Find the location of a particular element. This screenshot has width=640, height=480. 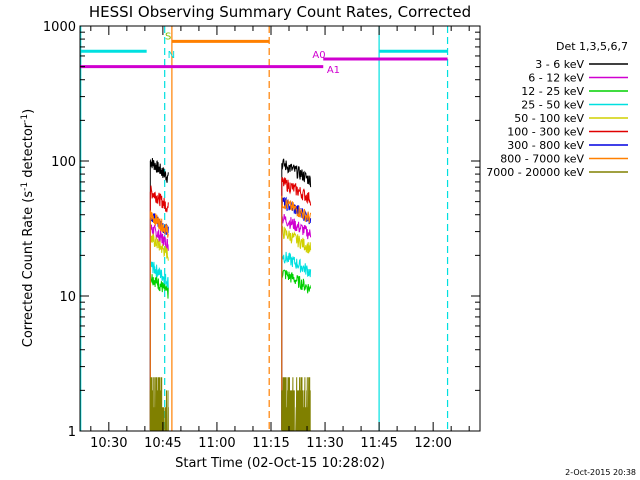

legend-label: 100 - 300 keV is located at coordinates (545, 132).